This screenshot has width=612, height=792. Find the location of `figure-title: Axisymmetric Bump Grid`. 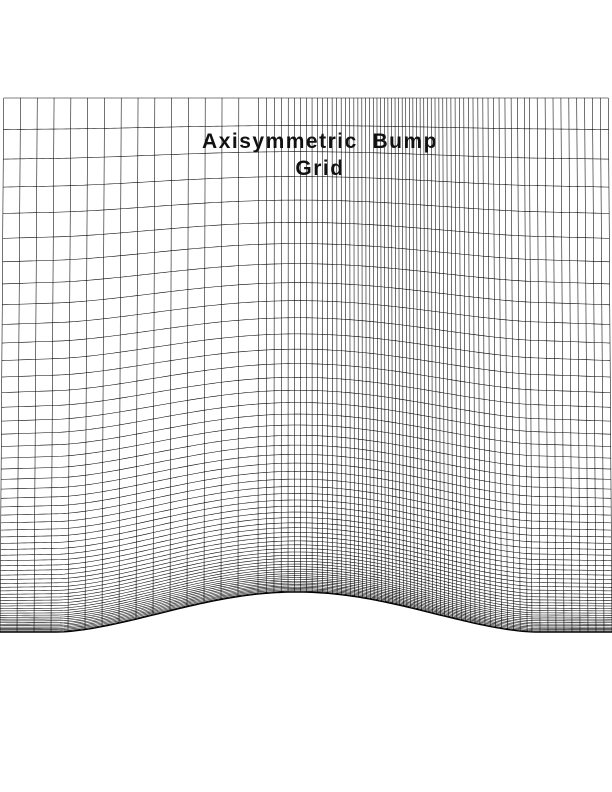

figure-title: Axisymmetric Bump Grid is located at coordinates (320, 155).